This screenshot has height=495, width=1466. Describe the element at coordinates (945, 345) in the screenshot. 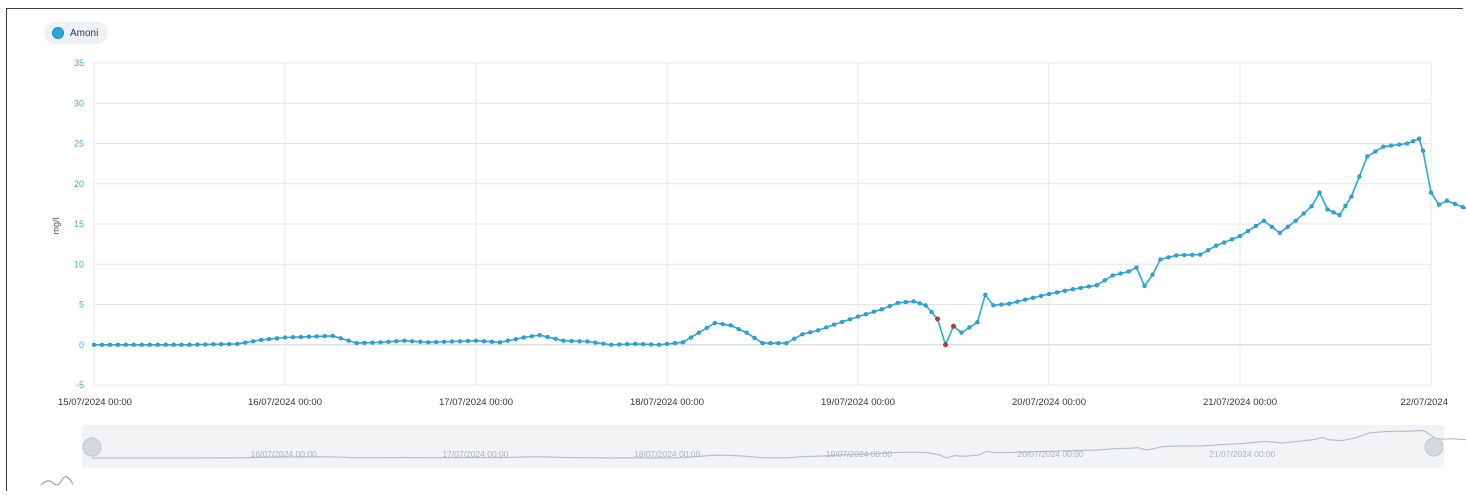

I see `highlighted-point` at that location.